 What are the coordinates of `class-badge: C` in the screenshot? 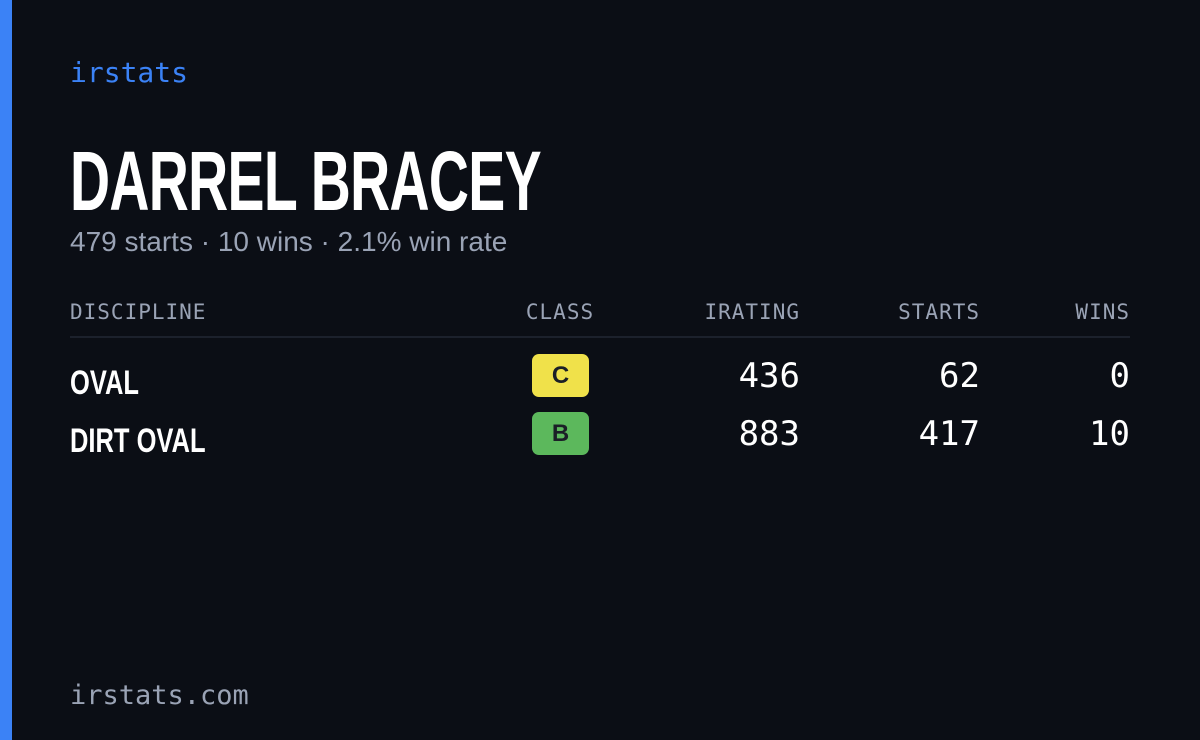 It's located at (560, 375).